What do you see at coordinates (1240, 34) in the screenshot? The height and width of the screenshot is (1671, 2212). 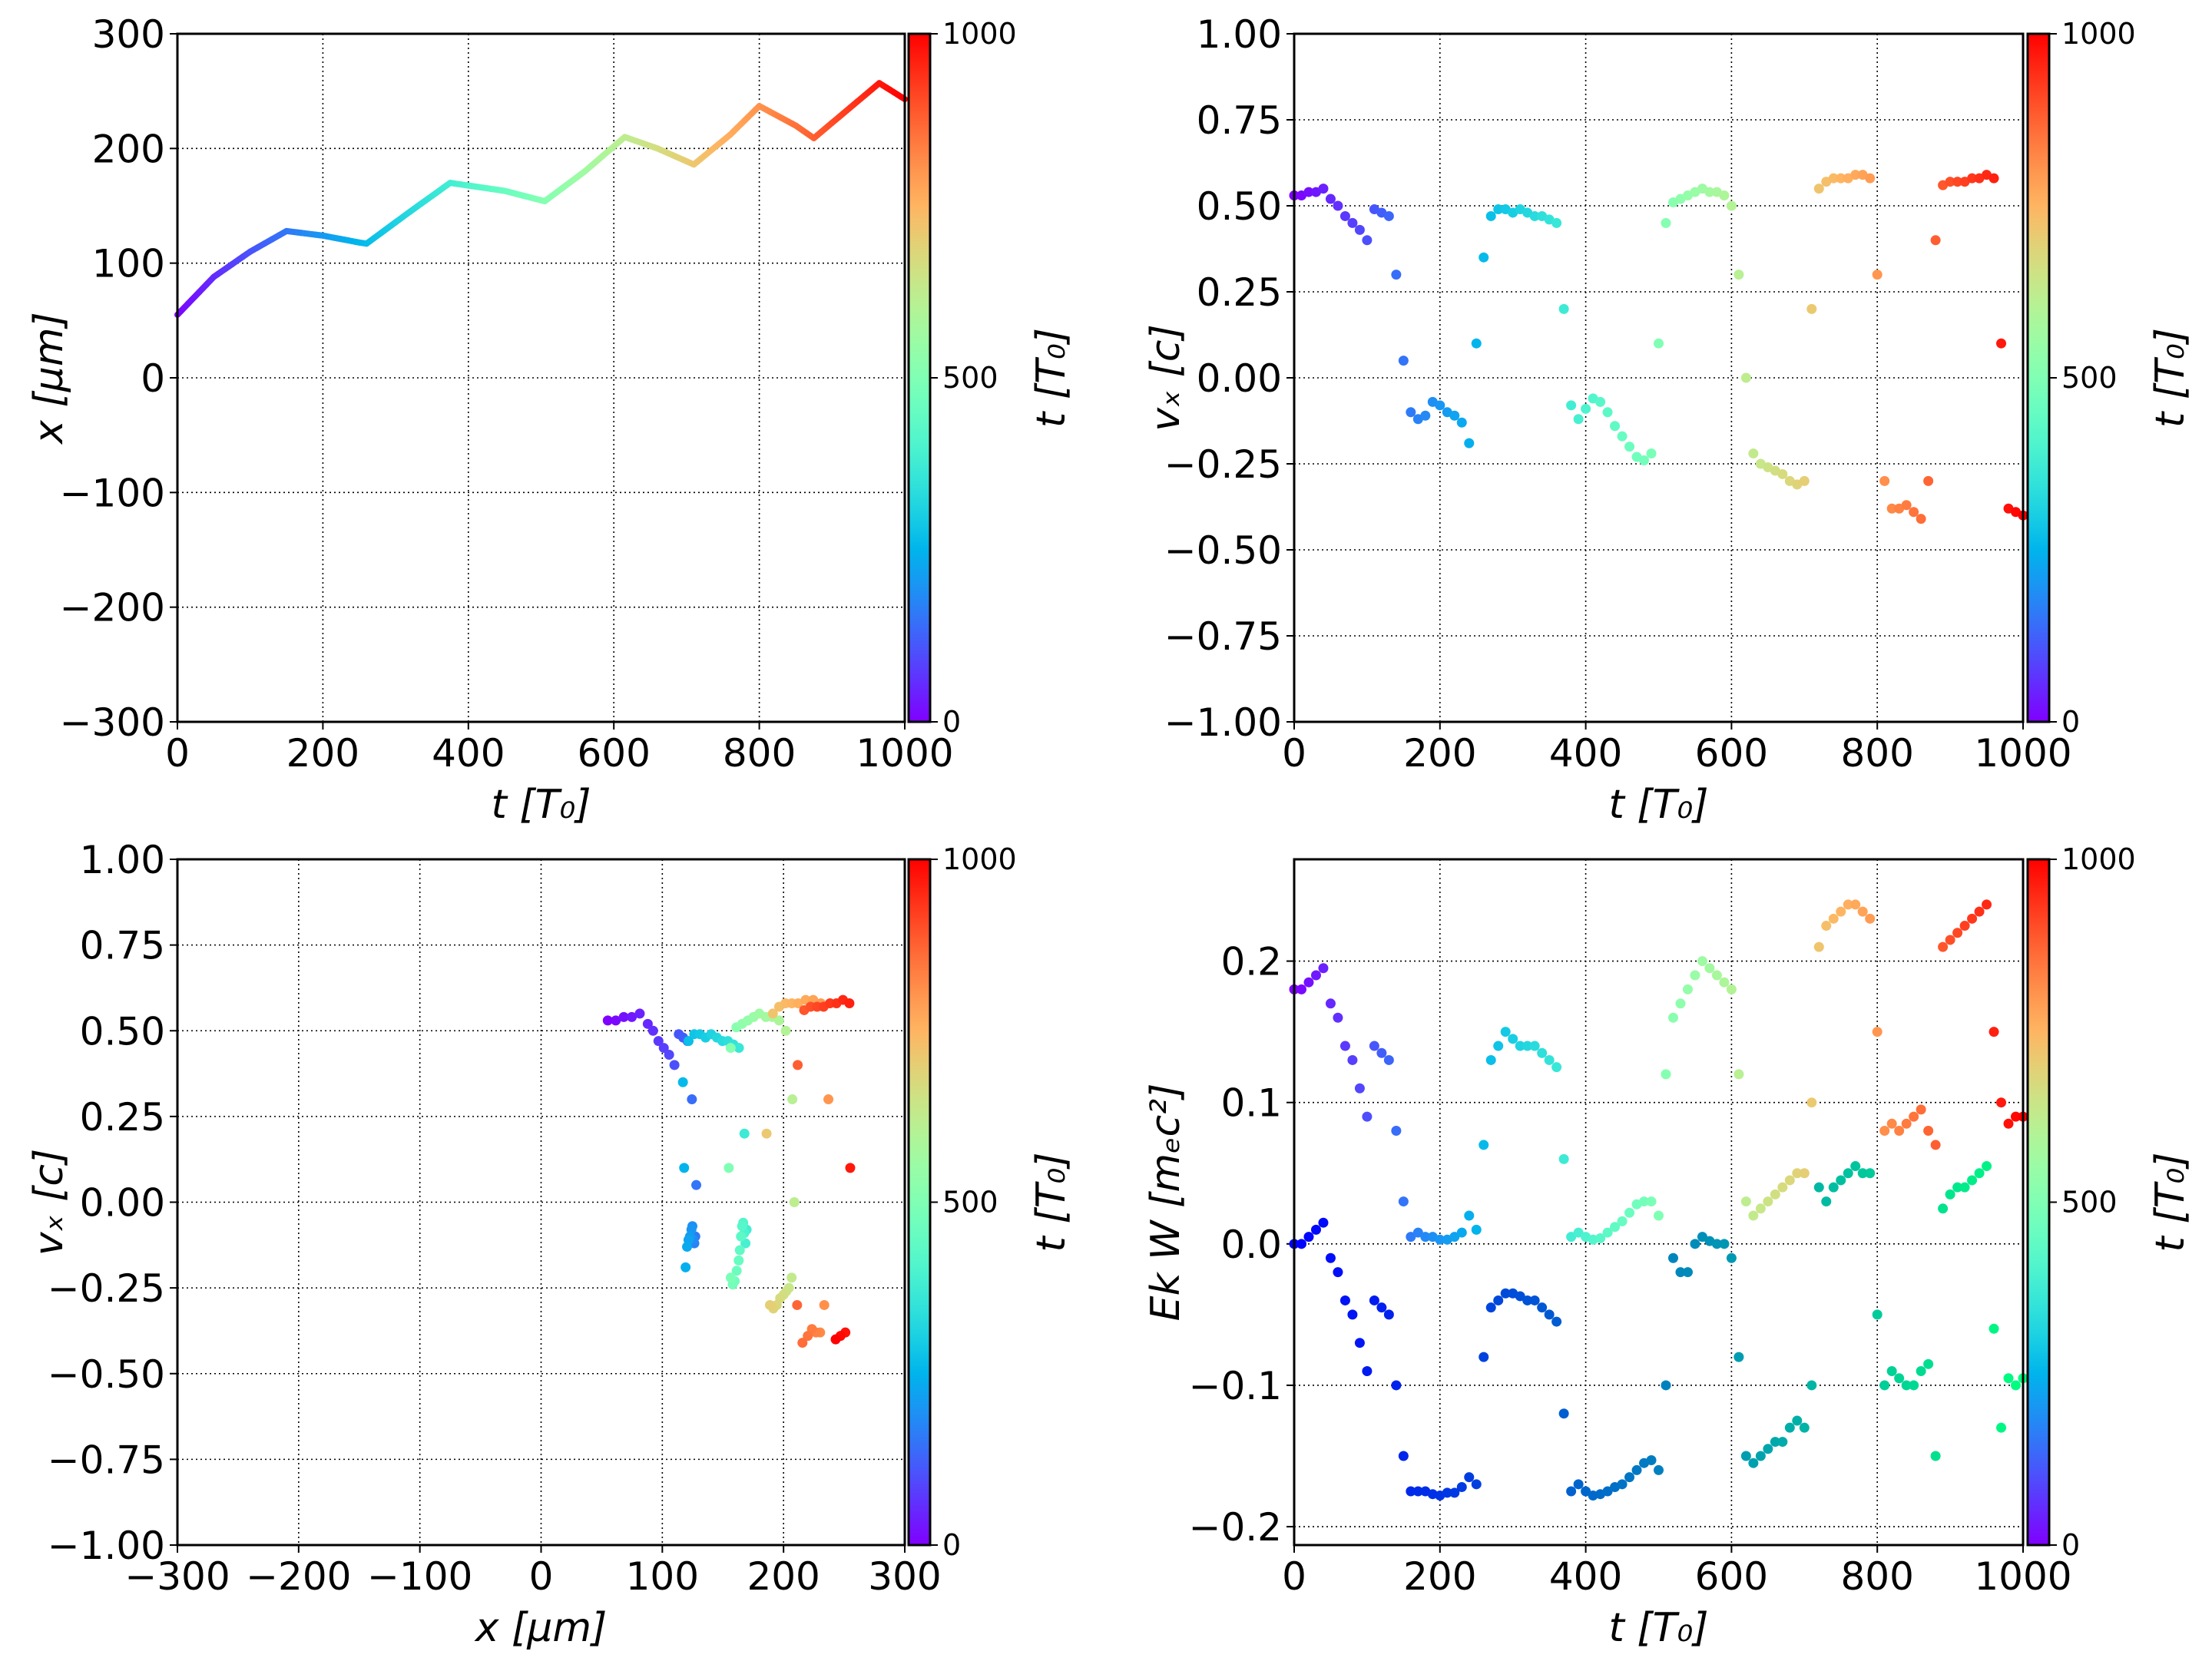 I see `y-tick-label: 1.00` at bounding box center [1240, 34].